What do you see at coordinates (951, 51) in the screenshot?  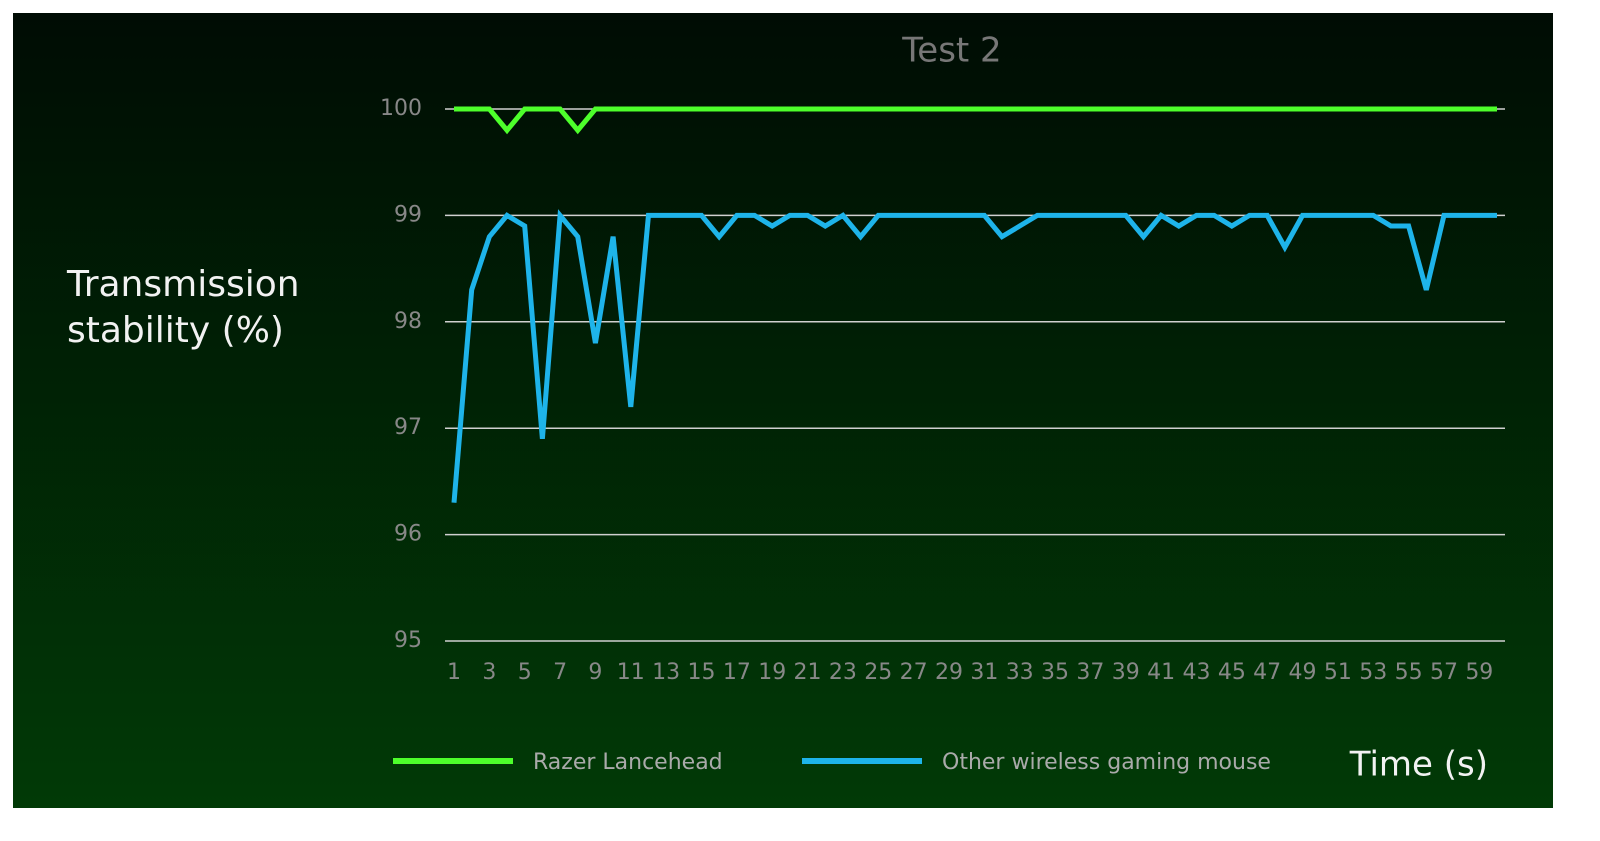 I see `chart-title: Test 2` at bounding box center [951, 51].